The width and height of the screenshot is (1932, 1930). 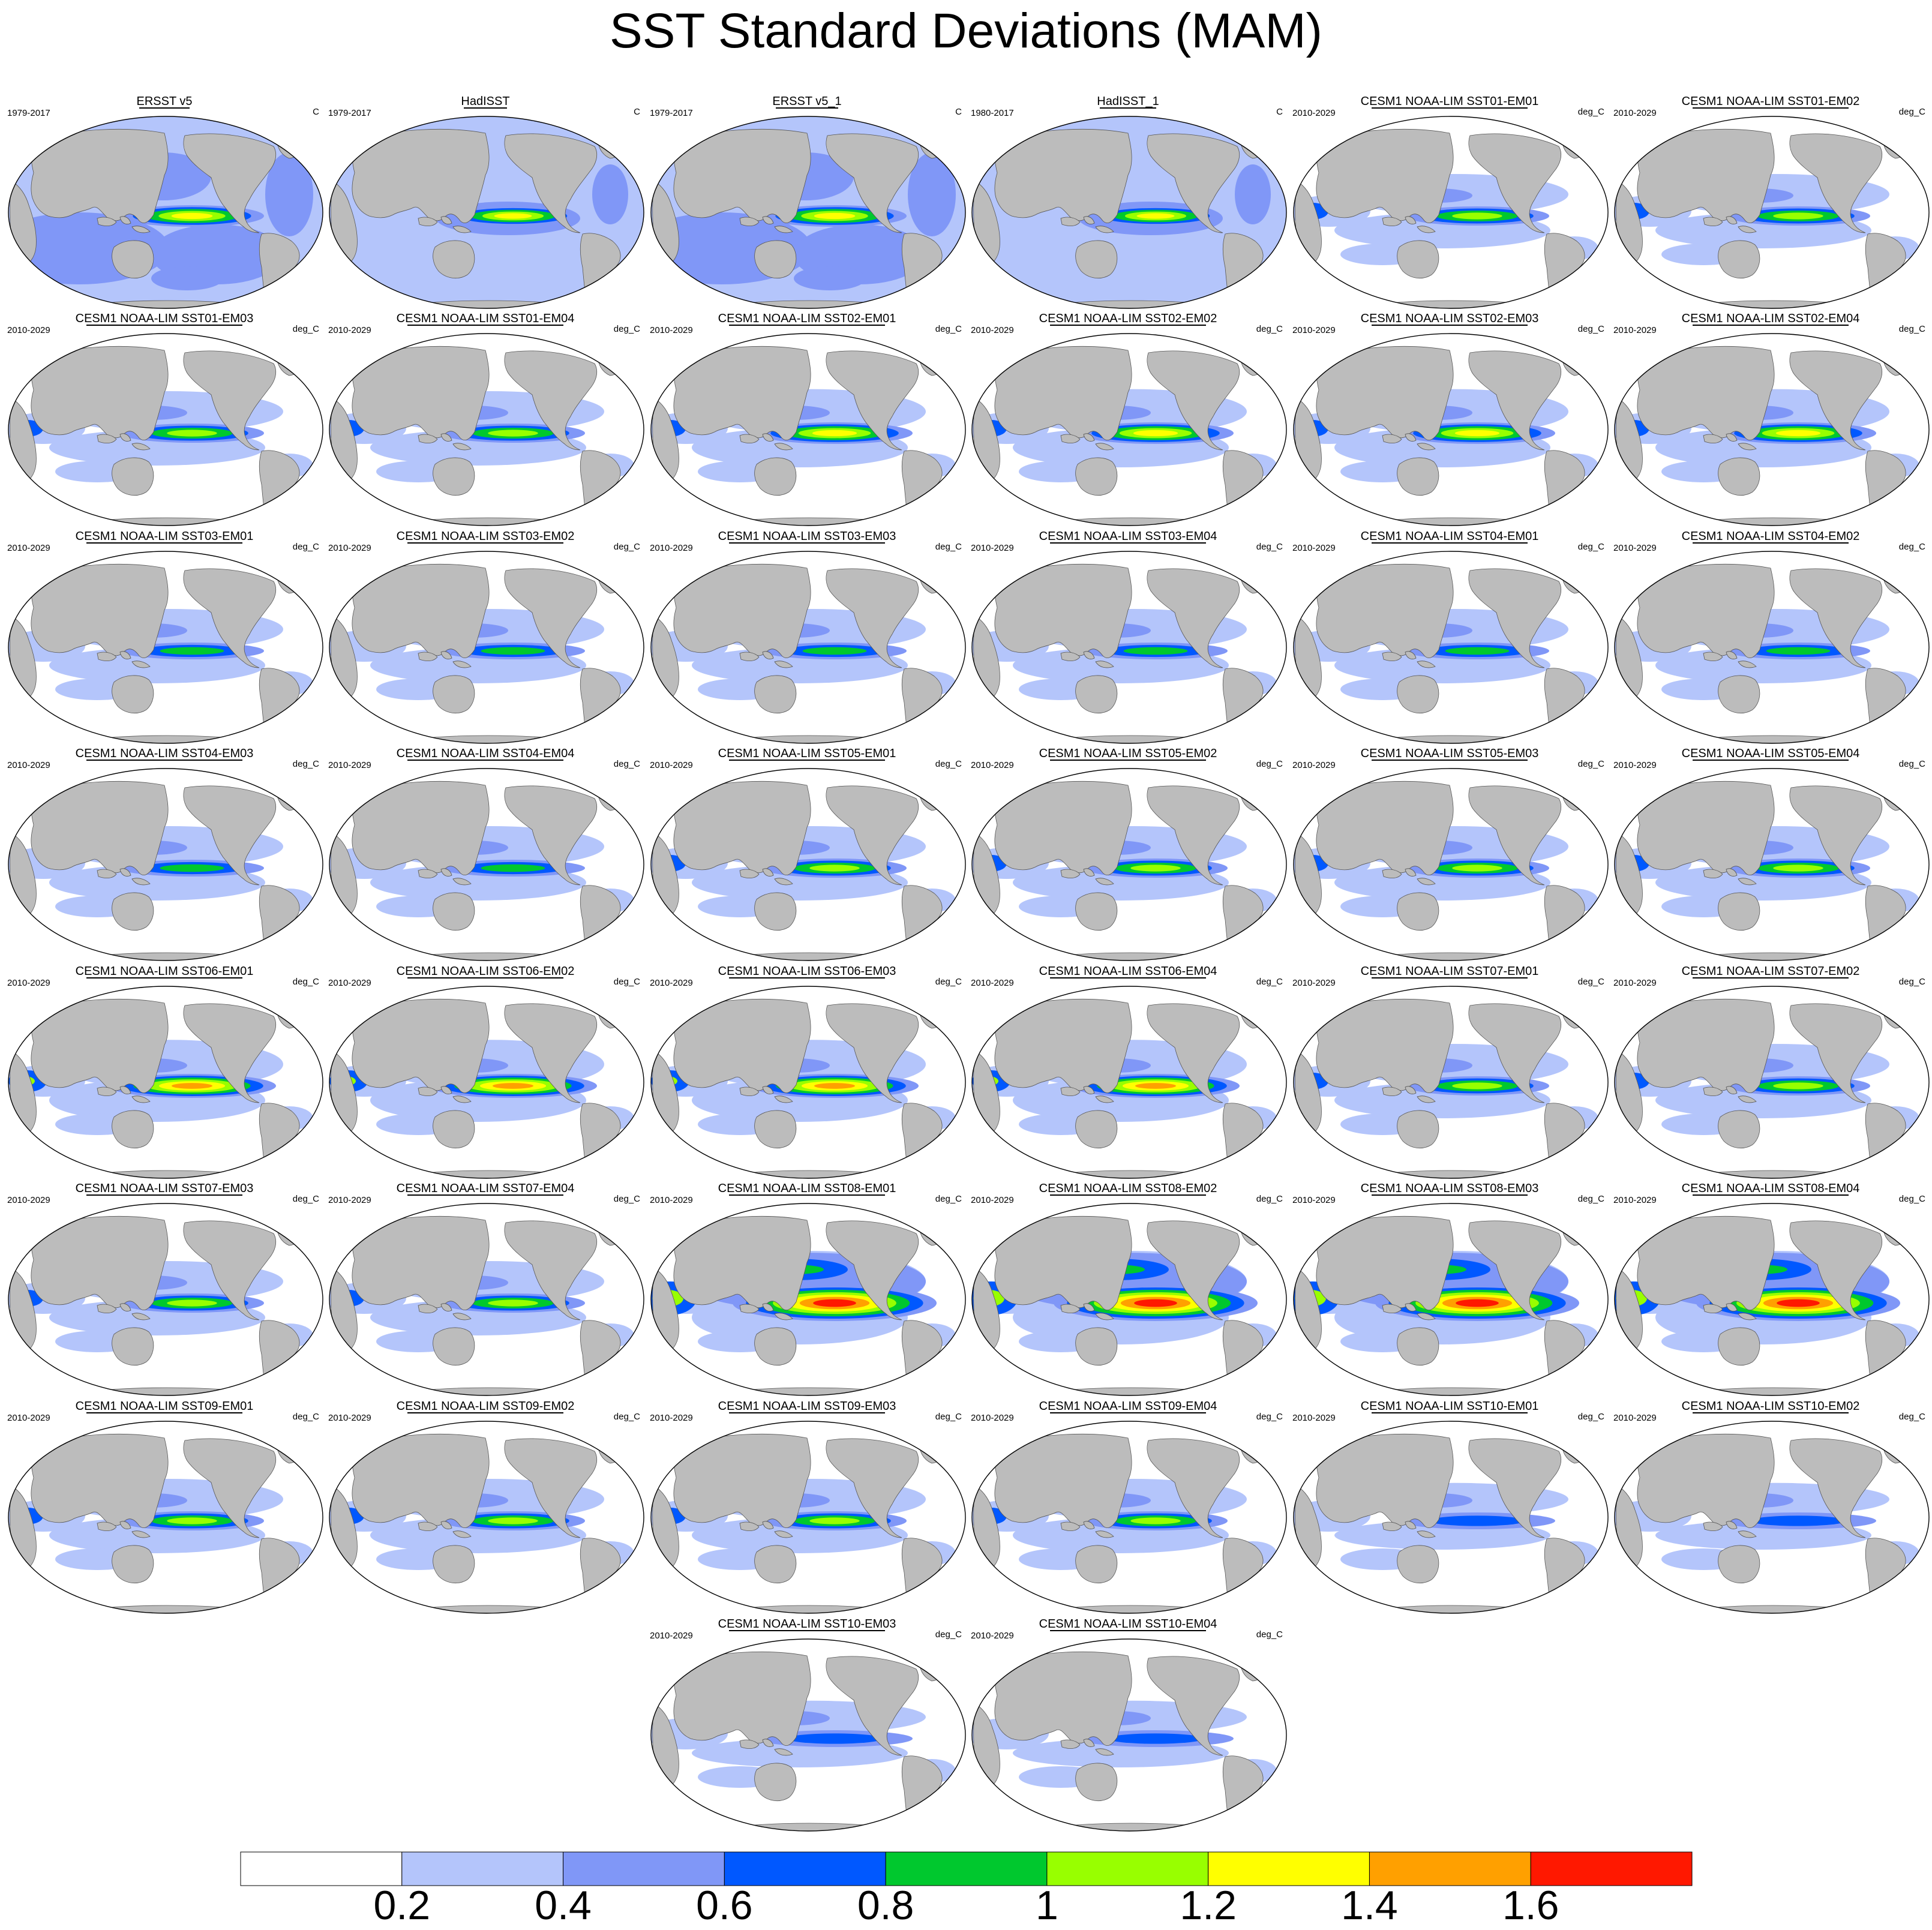 I want to click on map-panel: CESM1 NOAA-LIM SST07-EM03 2010-2029 deg_C, so click(x=164, y=1290).